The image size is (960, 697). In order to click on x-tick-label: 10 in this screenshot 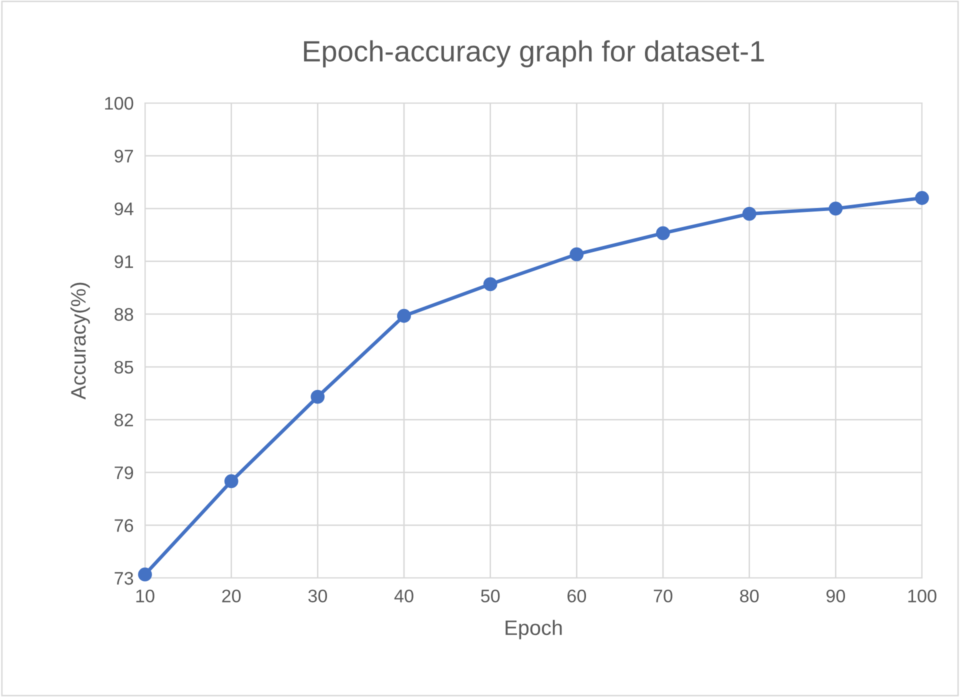, I will do `click(145, 596)`.